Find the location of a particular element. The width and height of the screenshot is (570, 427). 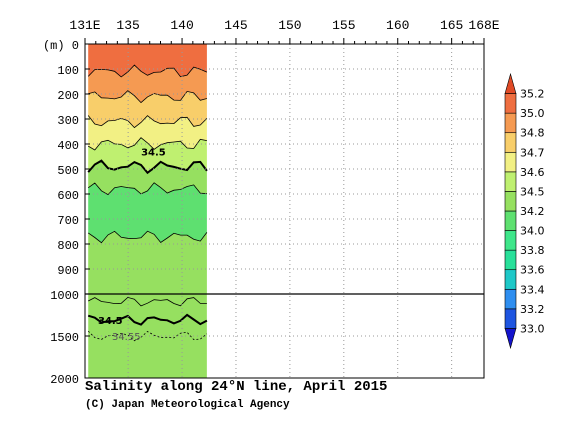

colorbar-label: 35.0 is located at coordinates (532, 113).